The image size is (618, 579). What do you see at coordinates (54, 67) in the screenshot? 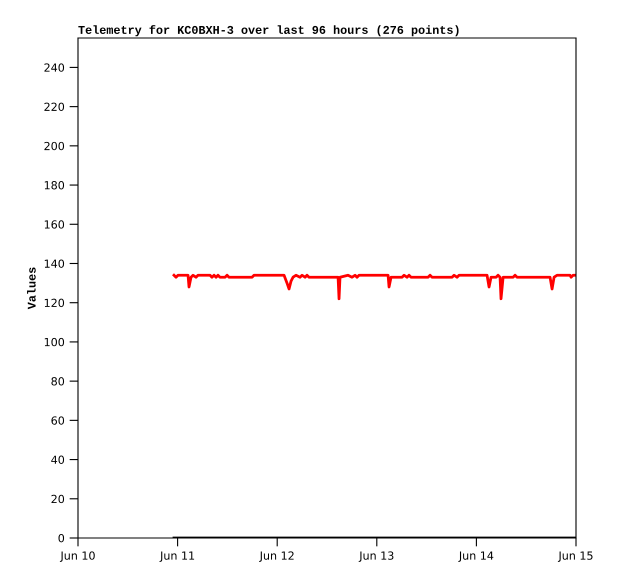
I see `y-tick-label: 240` at bounding box center [54, 67].